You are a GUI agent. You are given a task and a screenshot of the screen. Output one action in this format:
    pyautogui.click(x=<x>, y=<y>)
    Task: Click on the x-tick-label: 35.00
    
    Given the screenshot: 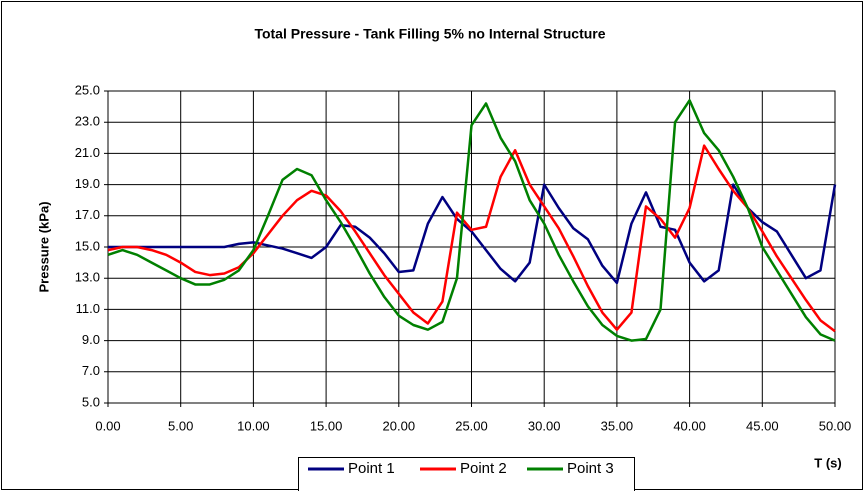 What is the action you would take?
    pyautogui.click(x=617, y=425)
    